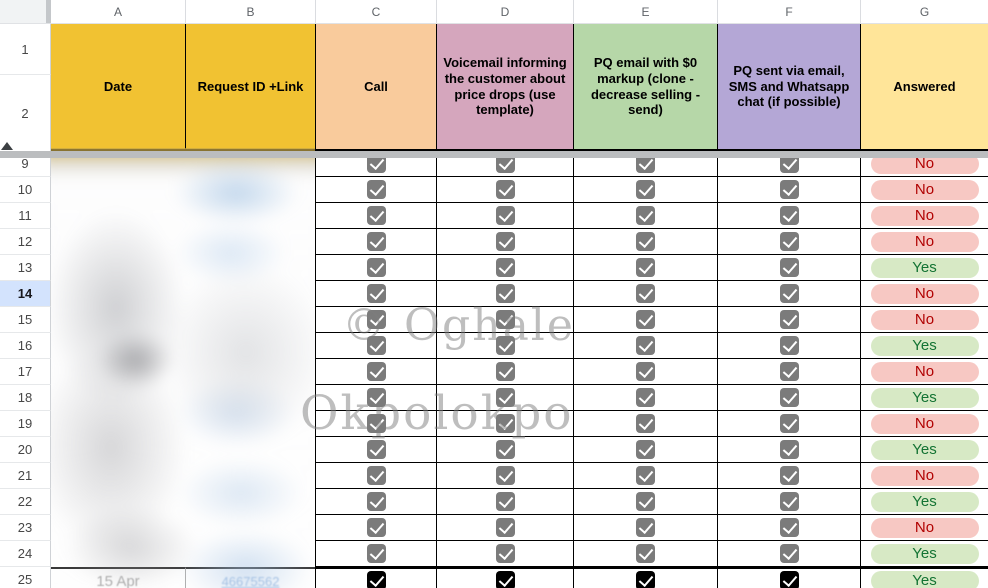 Image resolution: width=988 pixels, height=588 pixels. Describe the element at coordinates (117, 11) in the screenshot. I see `column-header-a: A` at that location.